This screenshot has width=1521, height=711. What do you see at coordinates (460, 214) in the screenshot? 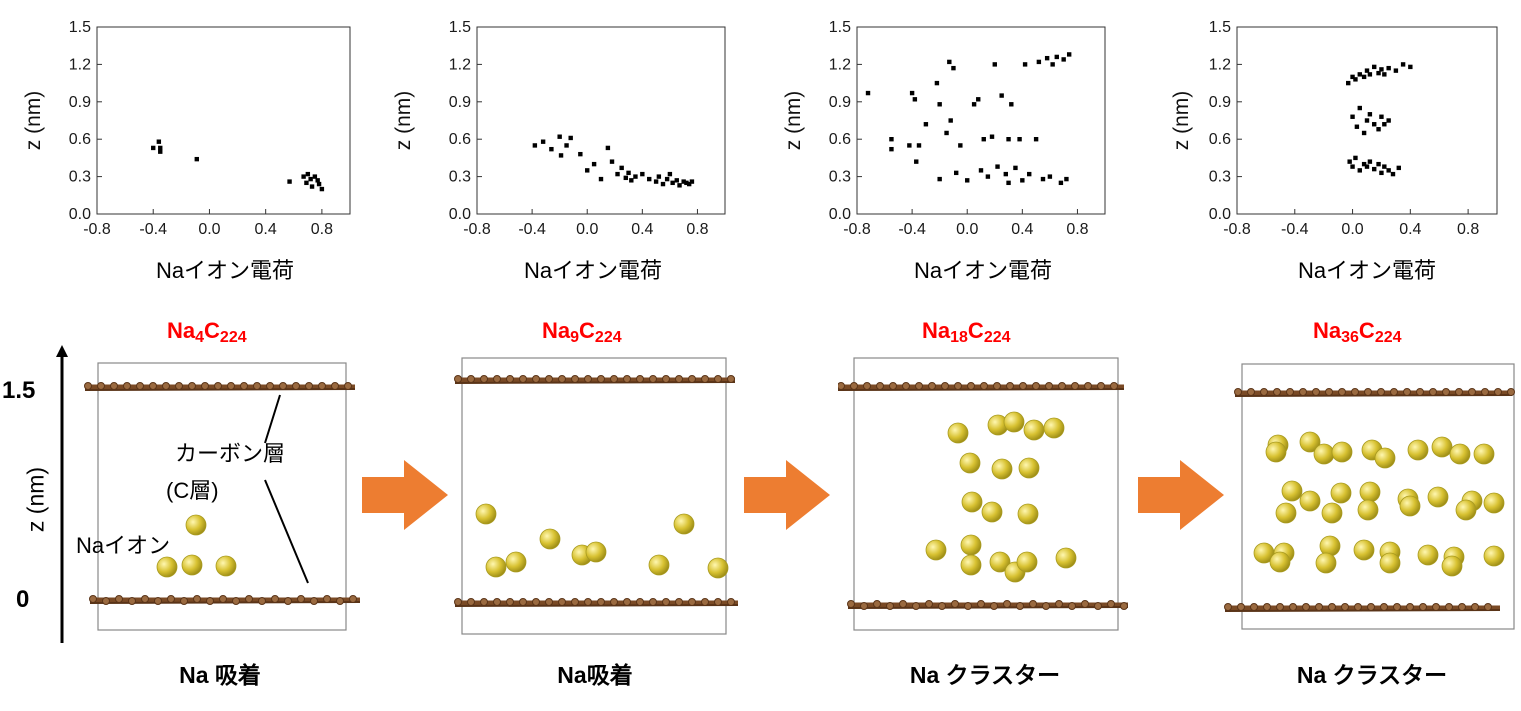
I see `y-tick-label: 0.0` at bounding box center [460, 214].